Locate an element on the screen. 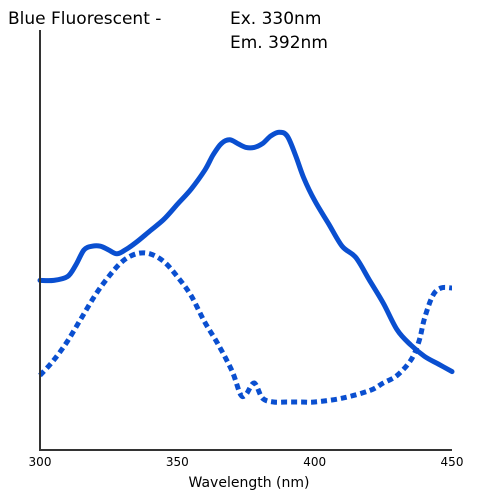  x-tick-label-300: 300 is located at coordinates (40, 462).